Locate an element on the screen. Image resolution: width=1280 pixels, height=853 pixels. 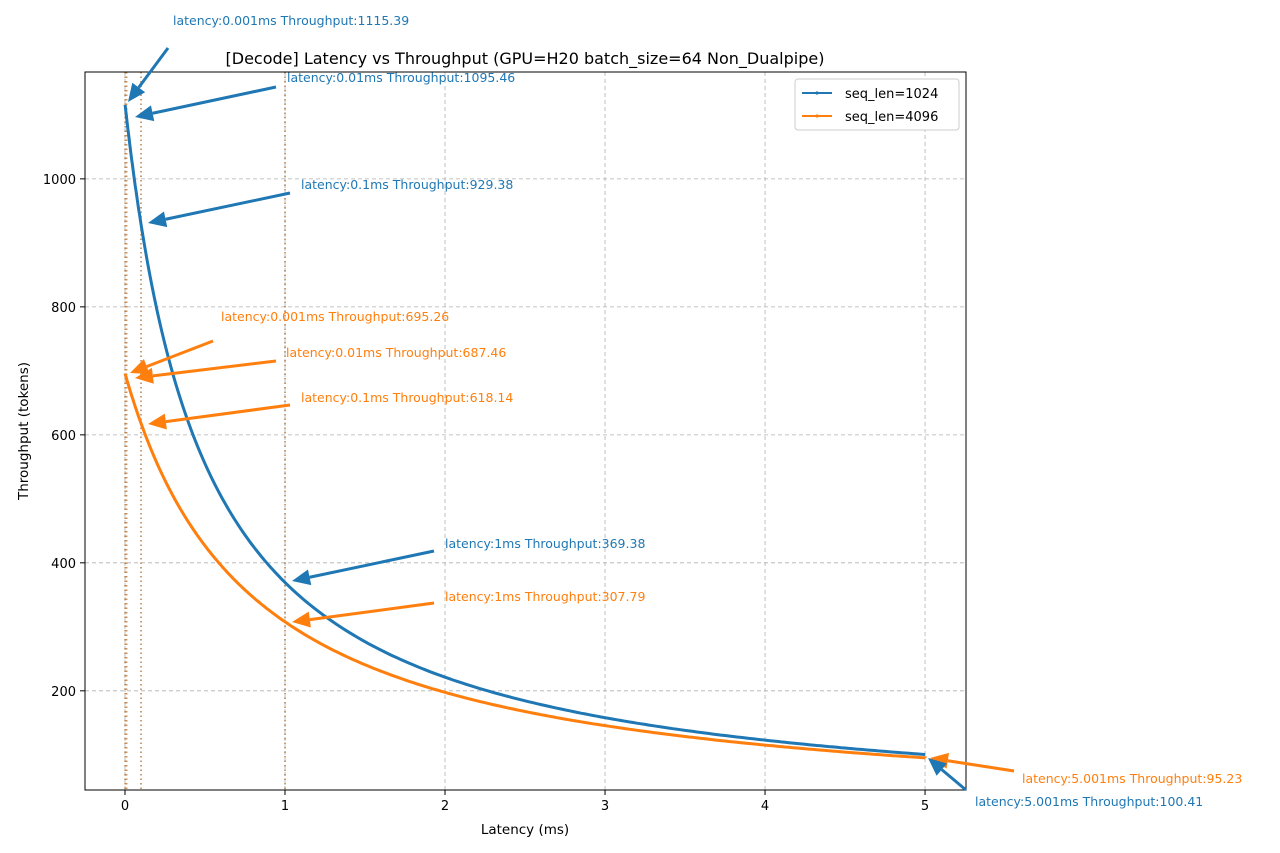
y-tick-label: 400 is located at coordinates (63, 564).